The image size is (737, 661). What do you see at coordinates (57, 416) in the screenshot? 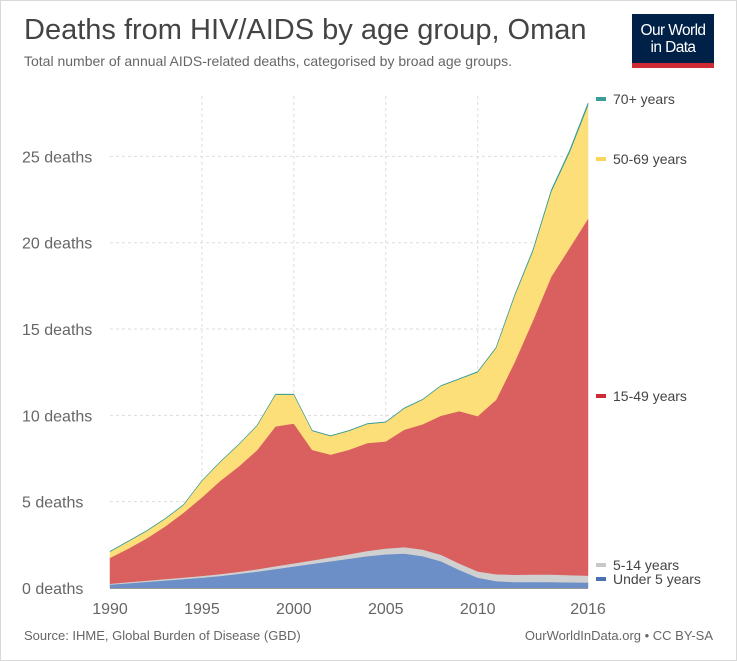
I see `y-tick-label: 10 deaths` at bounding box center [57, 416].